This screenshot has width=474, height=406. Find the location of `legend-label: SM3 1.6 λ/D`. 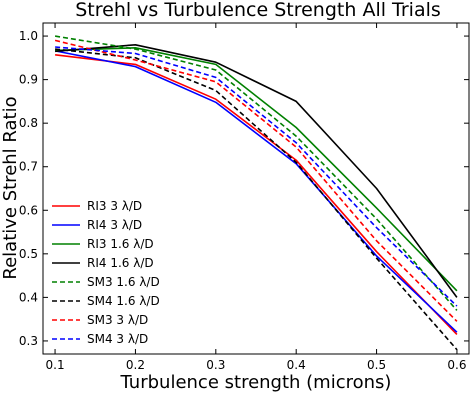

legend-label: SM3 1.6 λ/D is located at coordinates (123, 282).